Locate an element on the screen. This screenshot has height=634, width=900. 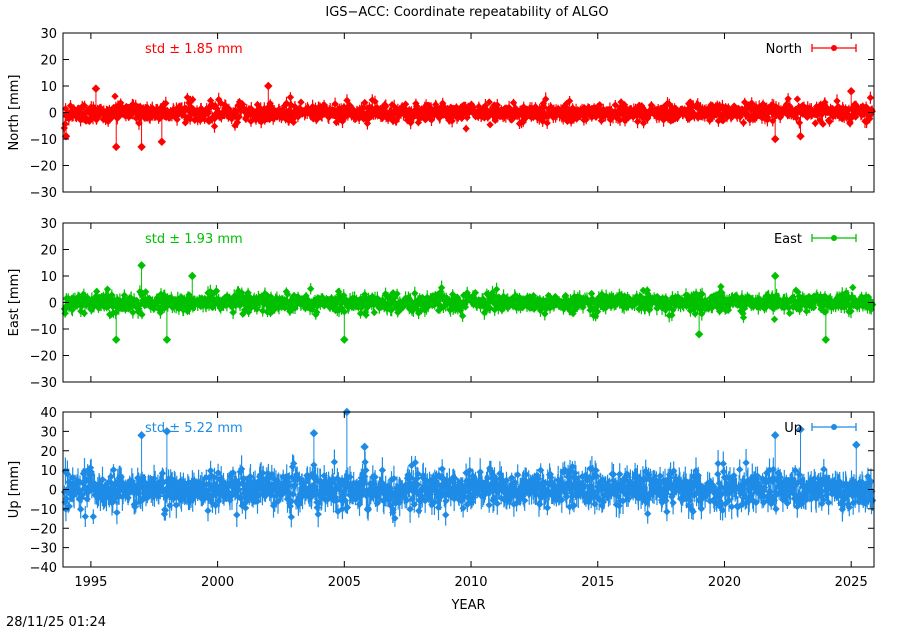
east-ylabel: East [mm] is located at coordinates (14, 303).